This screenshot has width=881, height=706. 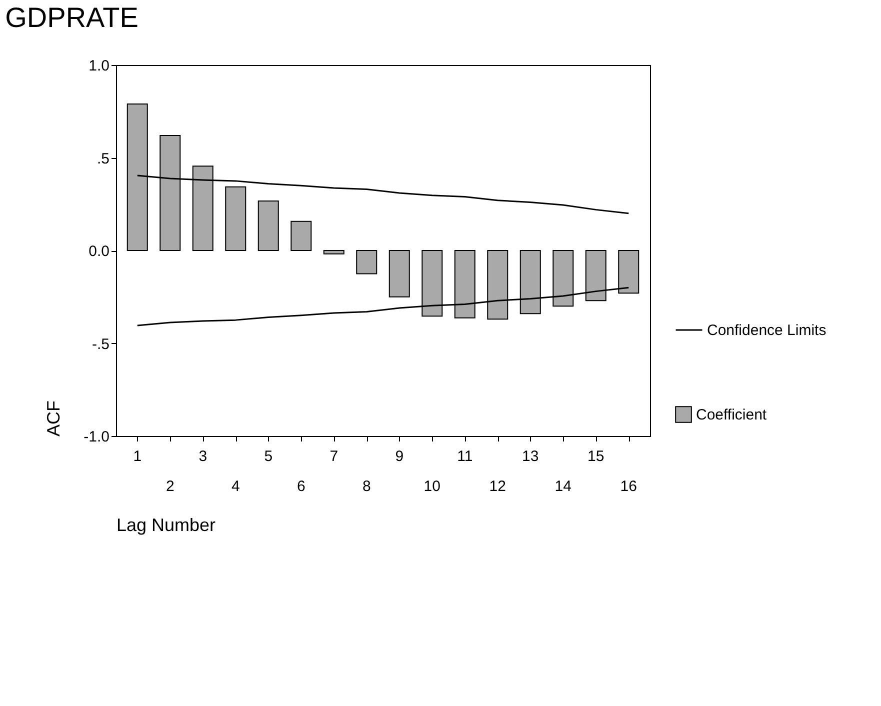 What do you see at coordinates (301, 486) in the screenshot?
I see `x-tick-label: 6` at bounding box center [301, 486].